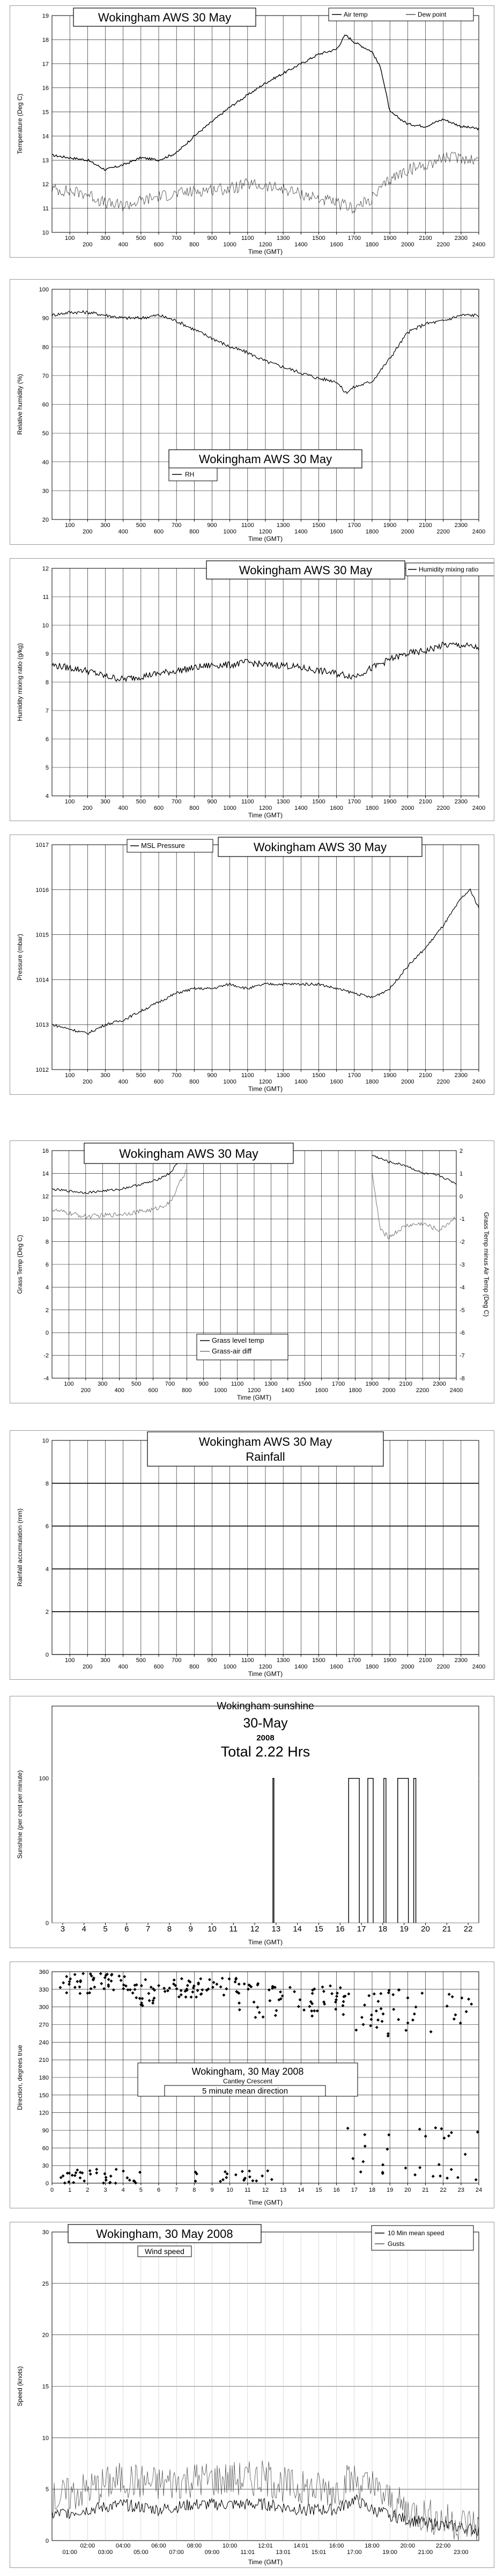 This screenshot has width=504, height=2576. What do you see at coordinates (176, 2190) in the screenshot?
I see `x-tick-label: 7` at bounding box center [176, 2190].